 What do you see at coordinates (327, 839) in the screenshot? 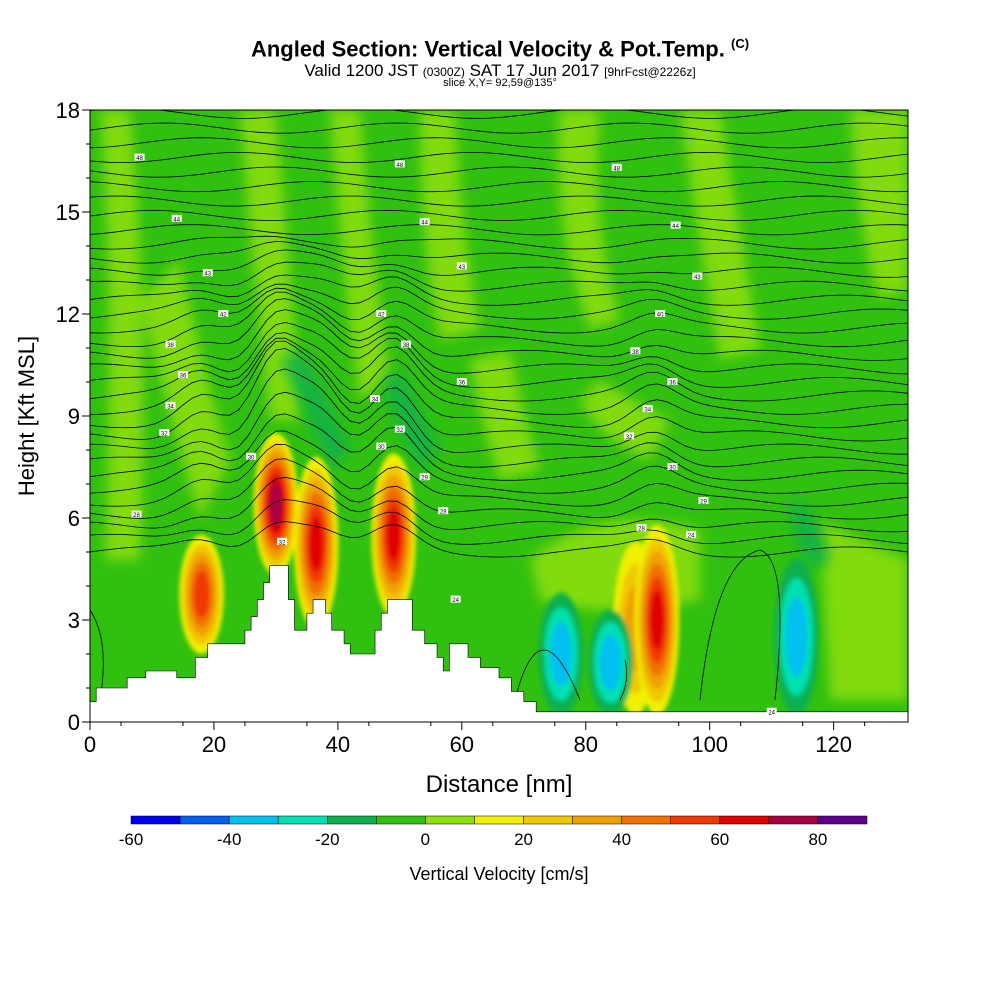
I see `colorbar-tick-label: -20` at bounding box center [327, 839].